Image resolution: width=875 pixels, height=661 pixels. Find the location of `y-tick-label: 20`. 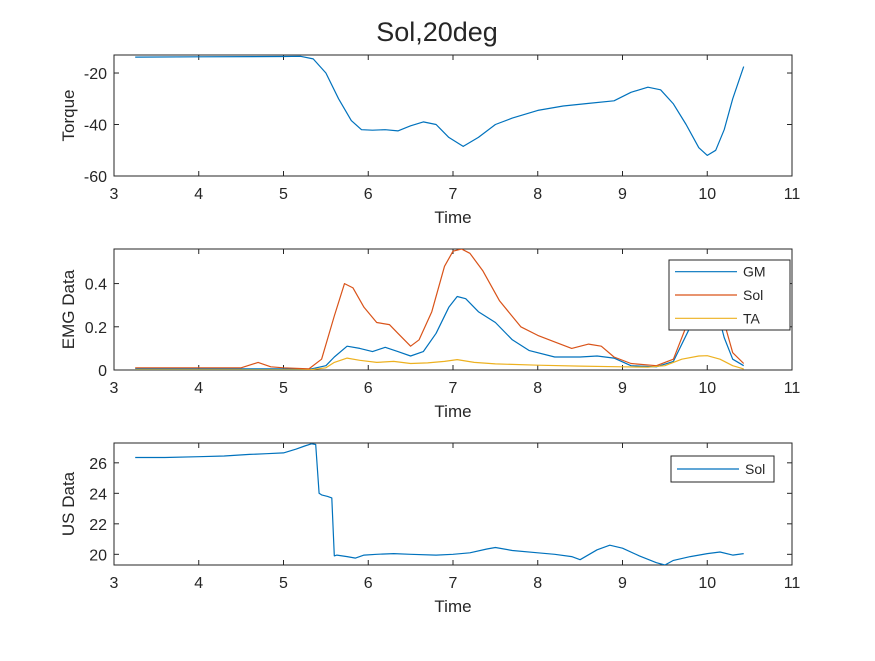

y-tick-label: 20 is located at coordinates (98, 555).